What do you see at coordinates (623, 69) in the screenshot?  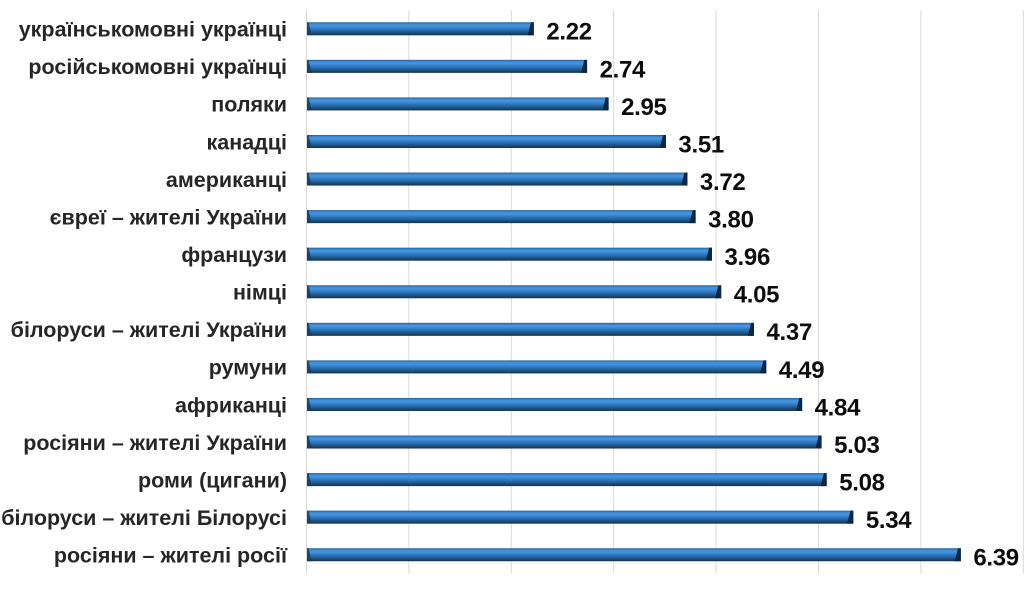 I see `svg-text: 2.74` at bounding box center [623, 69].